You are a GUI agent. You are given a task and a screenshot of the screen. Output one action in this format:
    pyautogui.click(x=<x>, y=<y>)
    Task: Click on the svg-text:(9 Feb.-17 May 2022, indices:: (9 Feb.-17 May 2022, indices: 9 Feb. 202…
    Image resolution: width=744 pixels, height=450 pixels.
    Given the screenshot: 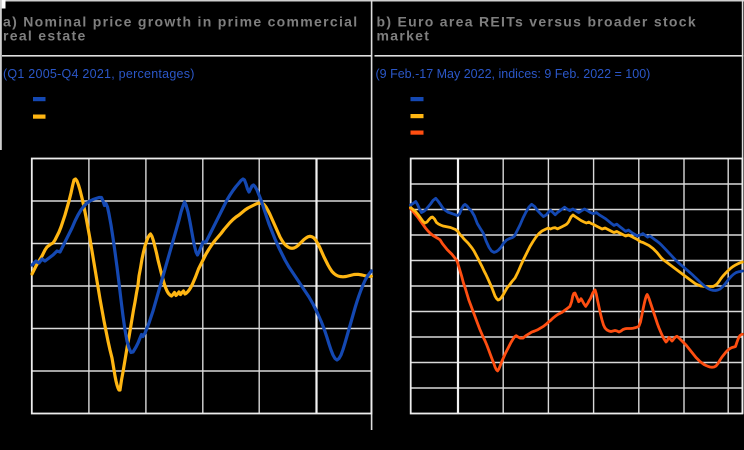 What is the action you would take?
    pyautogui.click(x=513, y=74)
    